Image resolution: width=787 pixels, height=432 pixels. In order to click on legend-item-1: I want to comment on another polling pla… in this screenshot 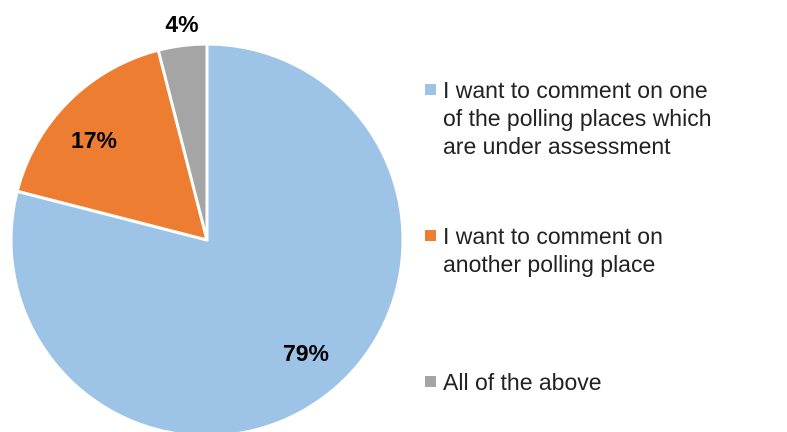, I will do `click(602, 250)`.